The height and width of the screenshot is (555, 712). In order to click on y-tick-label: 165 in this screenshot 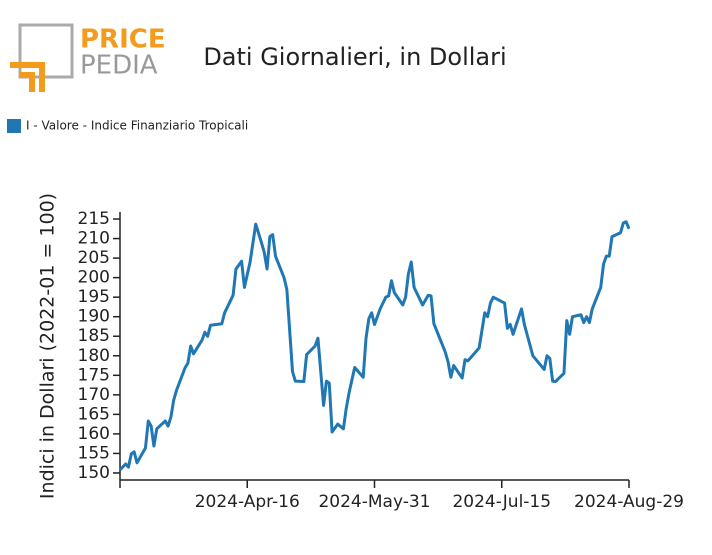, I will do `click(94, 414)`.